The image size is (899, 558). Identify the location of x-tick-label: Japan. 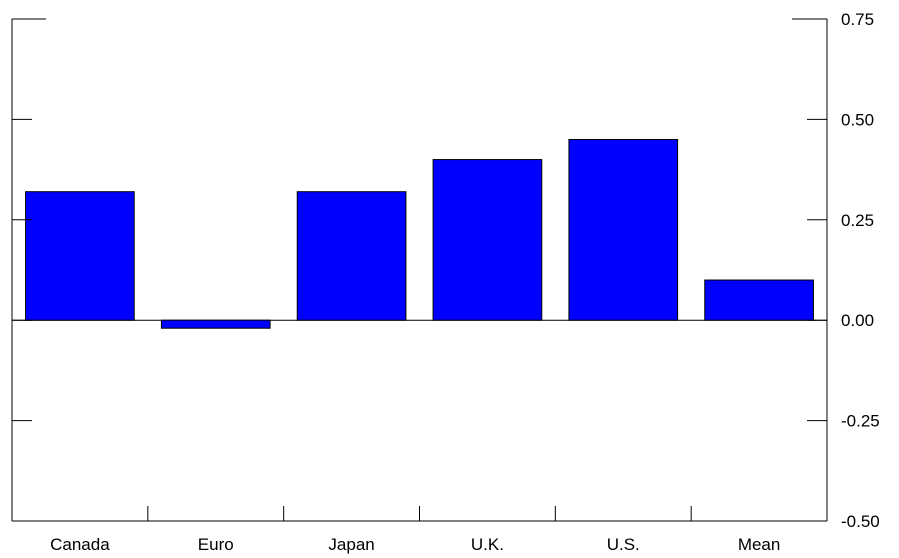
(351, 544).